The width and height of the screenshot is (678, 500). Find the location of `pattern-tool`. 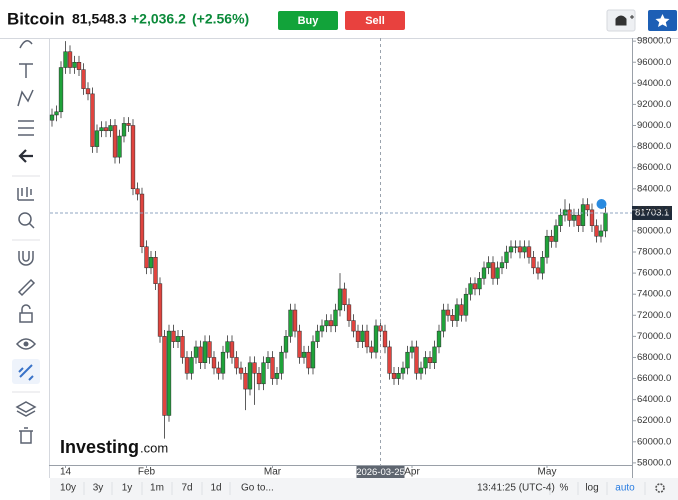

pattern-tool is located at coordinates (25, 98).